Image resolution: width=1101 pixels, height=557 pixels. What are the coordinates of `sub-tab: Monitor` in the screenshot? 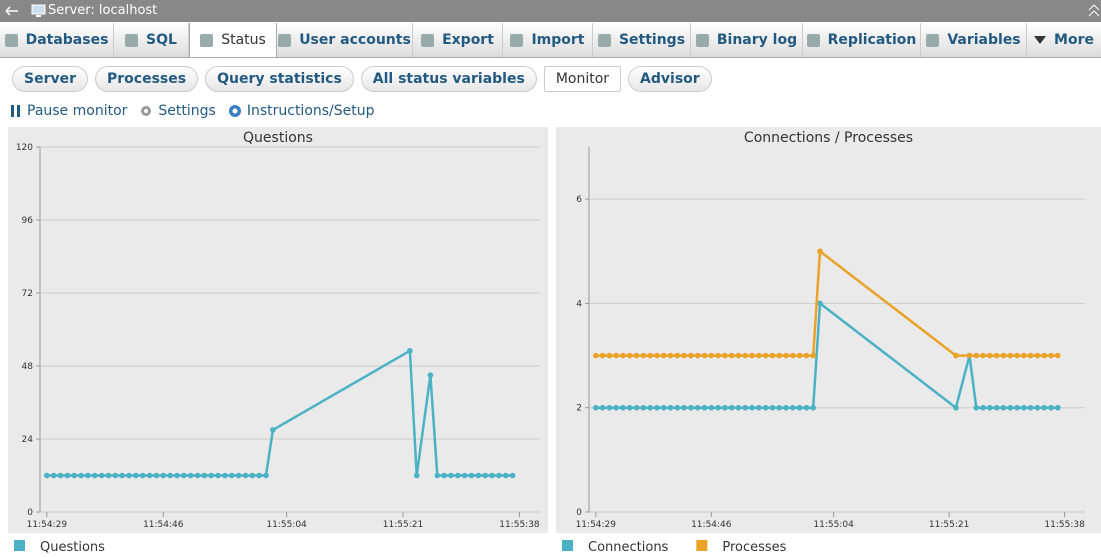 It's located at (582, 79).